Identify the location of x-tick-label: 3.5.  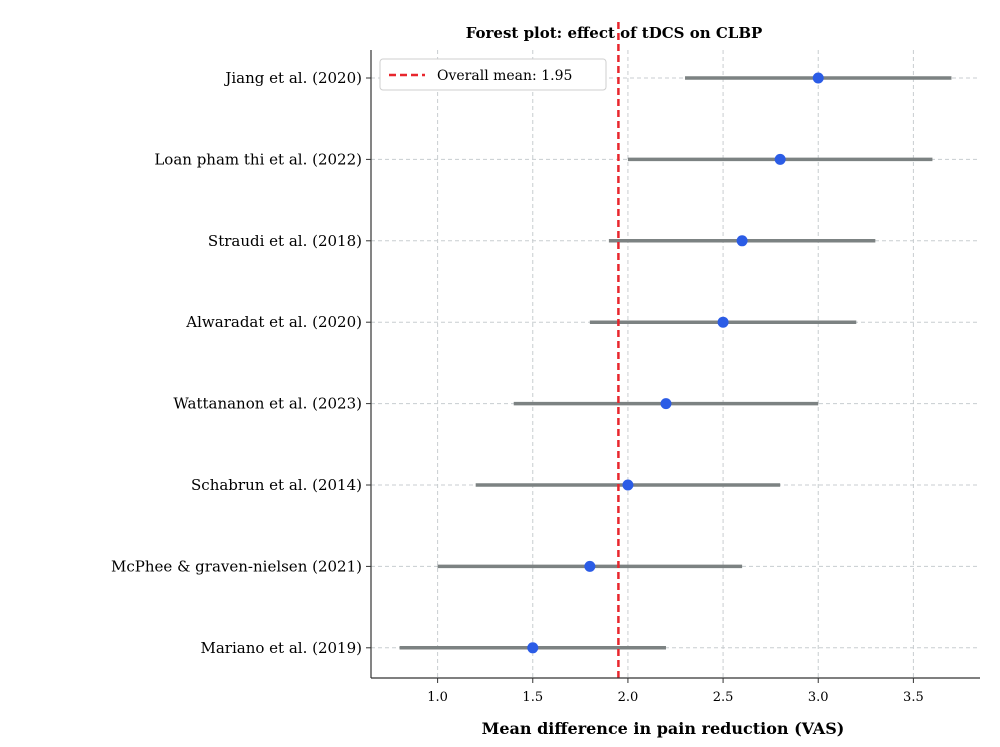
(913, 697).